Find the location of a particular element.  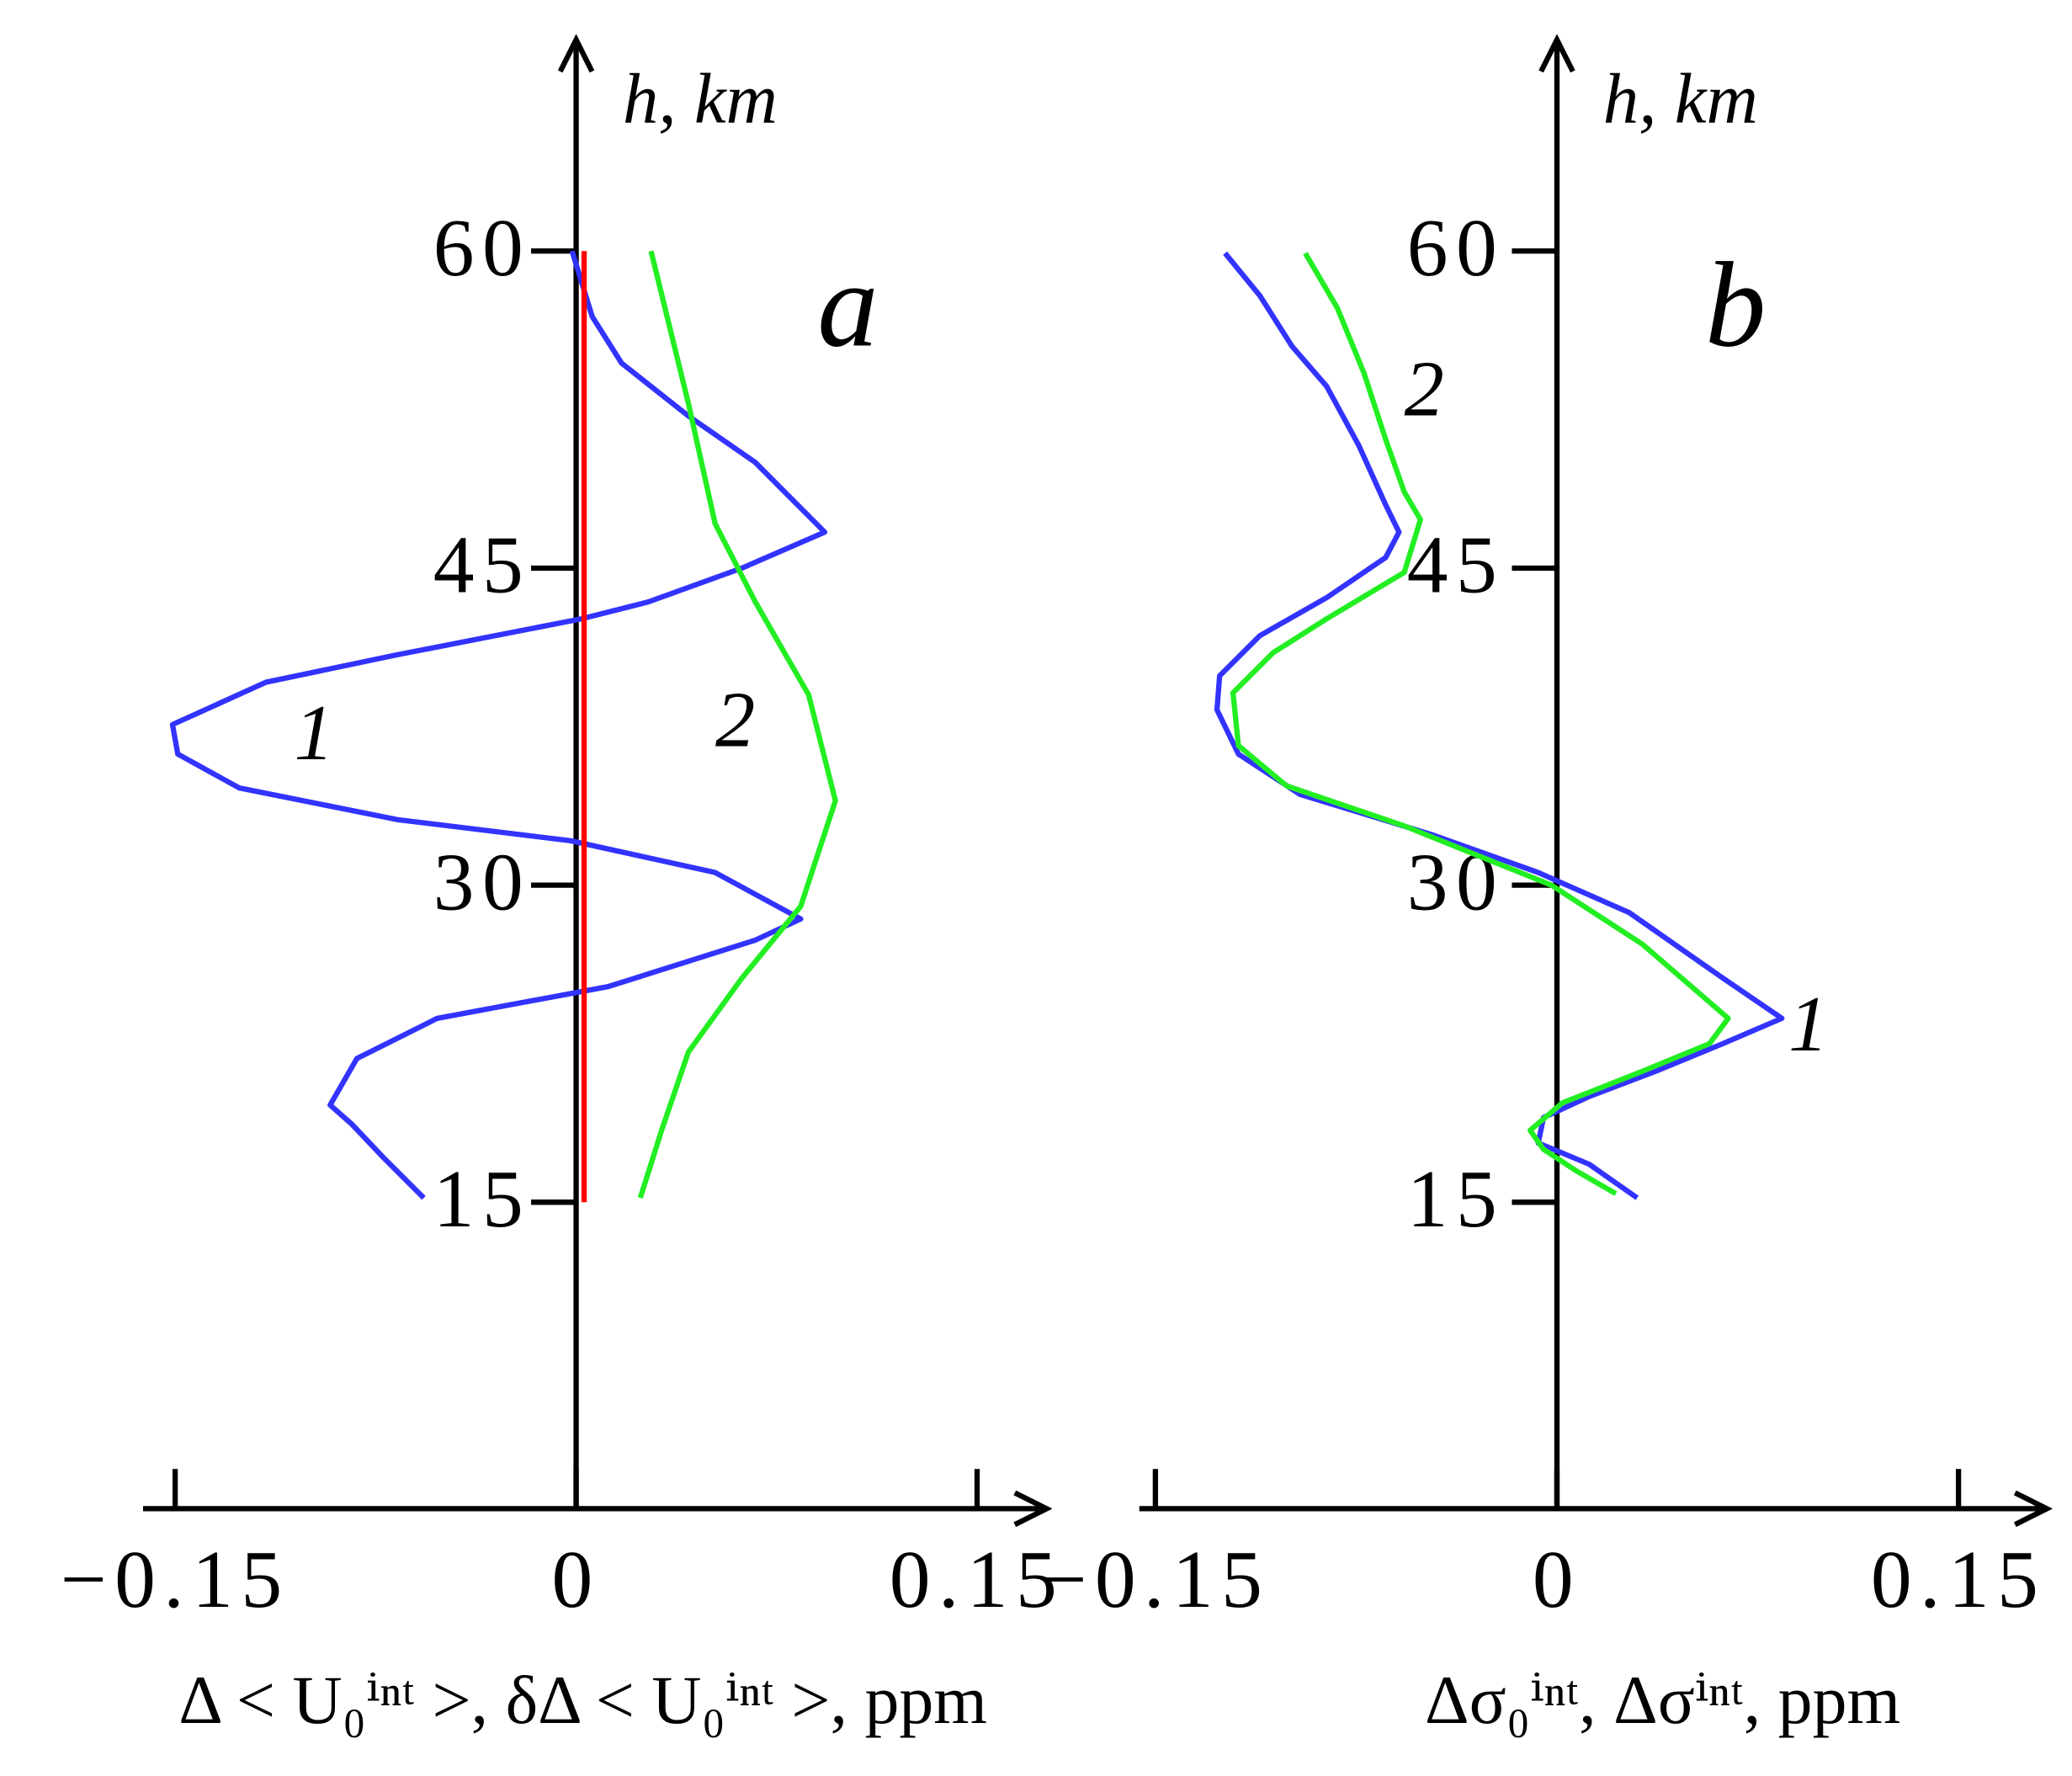

x-axis-label: Δσ₀ⁱⁿᵗ, Δσⁱⁿᵗ, ppm is located at coordinates (1662, 1700).